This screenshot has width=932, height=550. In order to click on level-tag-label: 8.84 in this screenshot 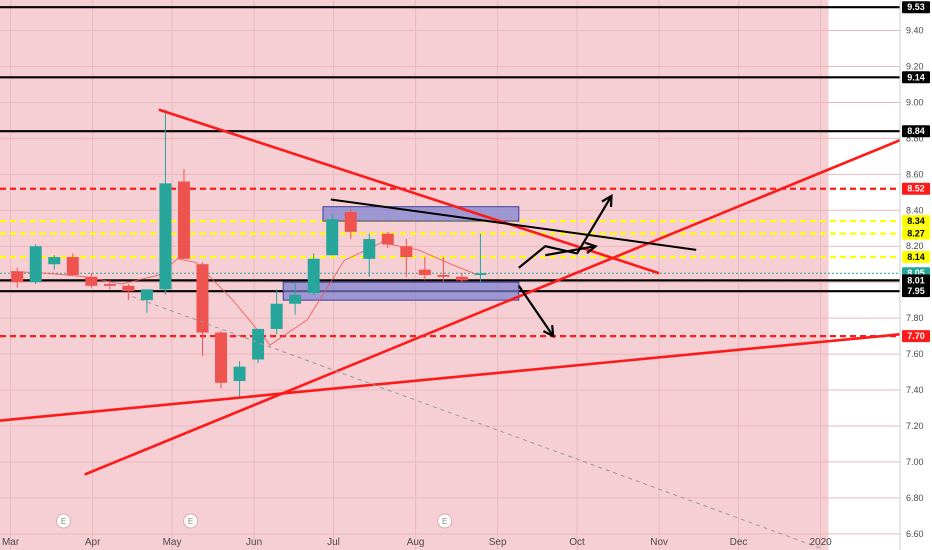, I will do `click(916, 131)`.